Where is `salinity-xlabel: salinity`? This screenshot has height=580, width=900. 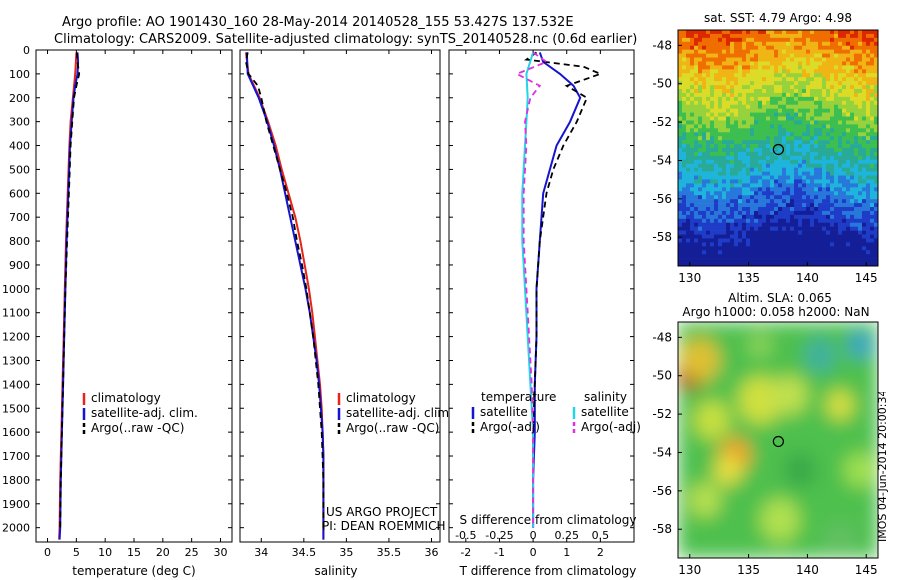
salinity-xlabel: salinity is located at coordinates (335, 571).